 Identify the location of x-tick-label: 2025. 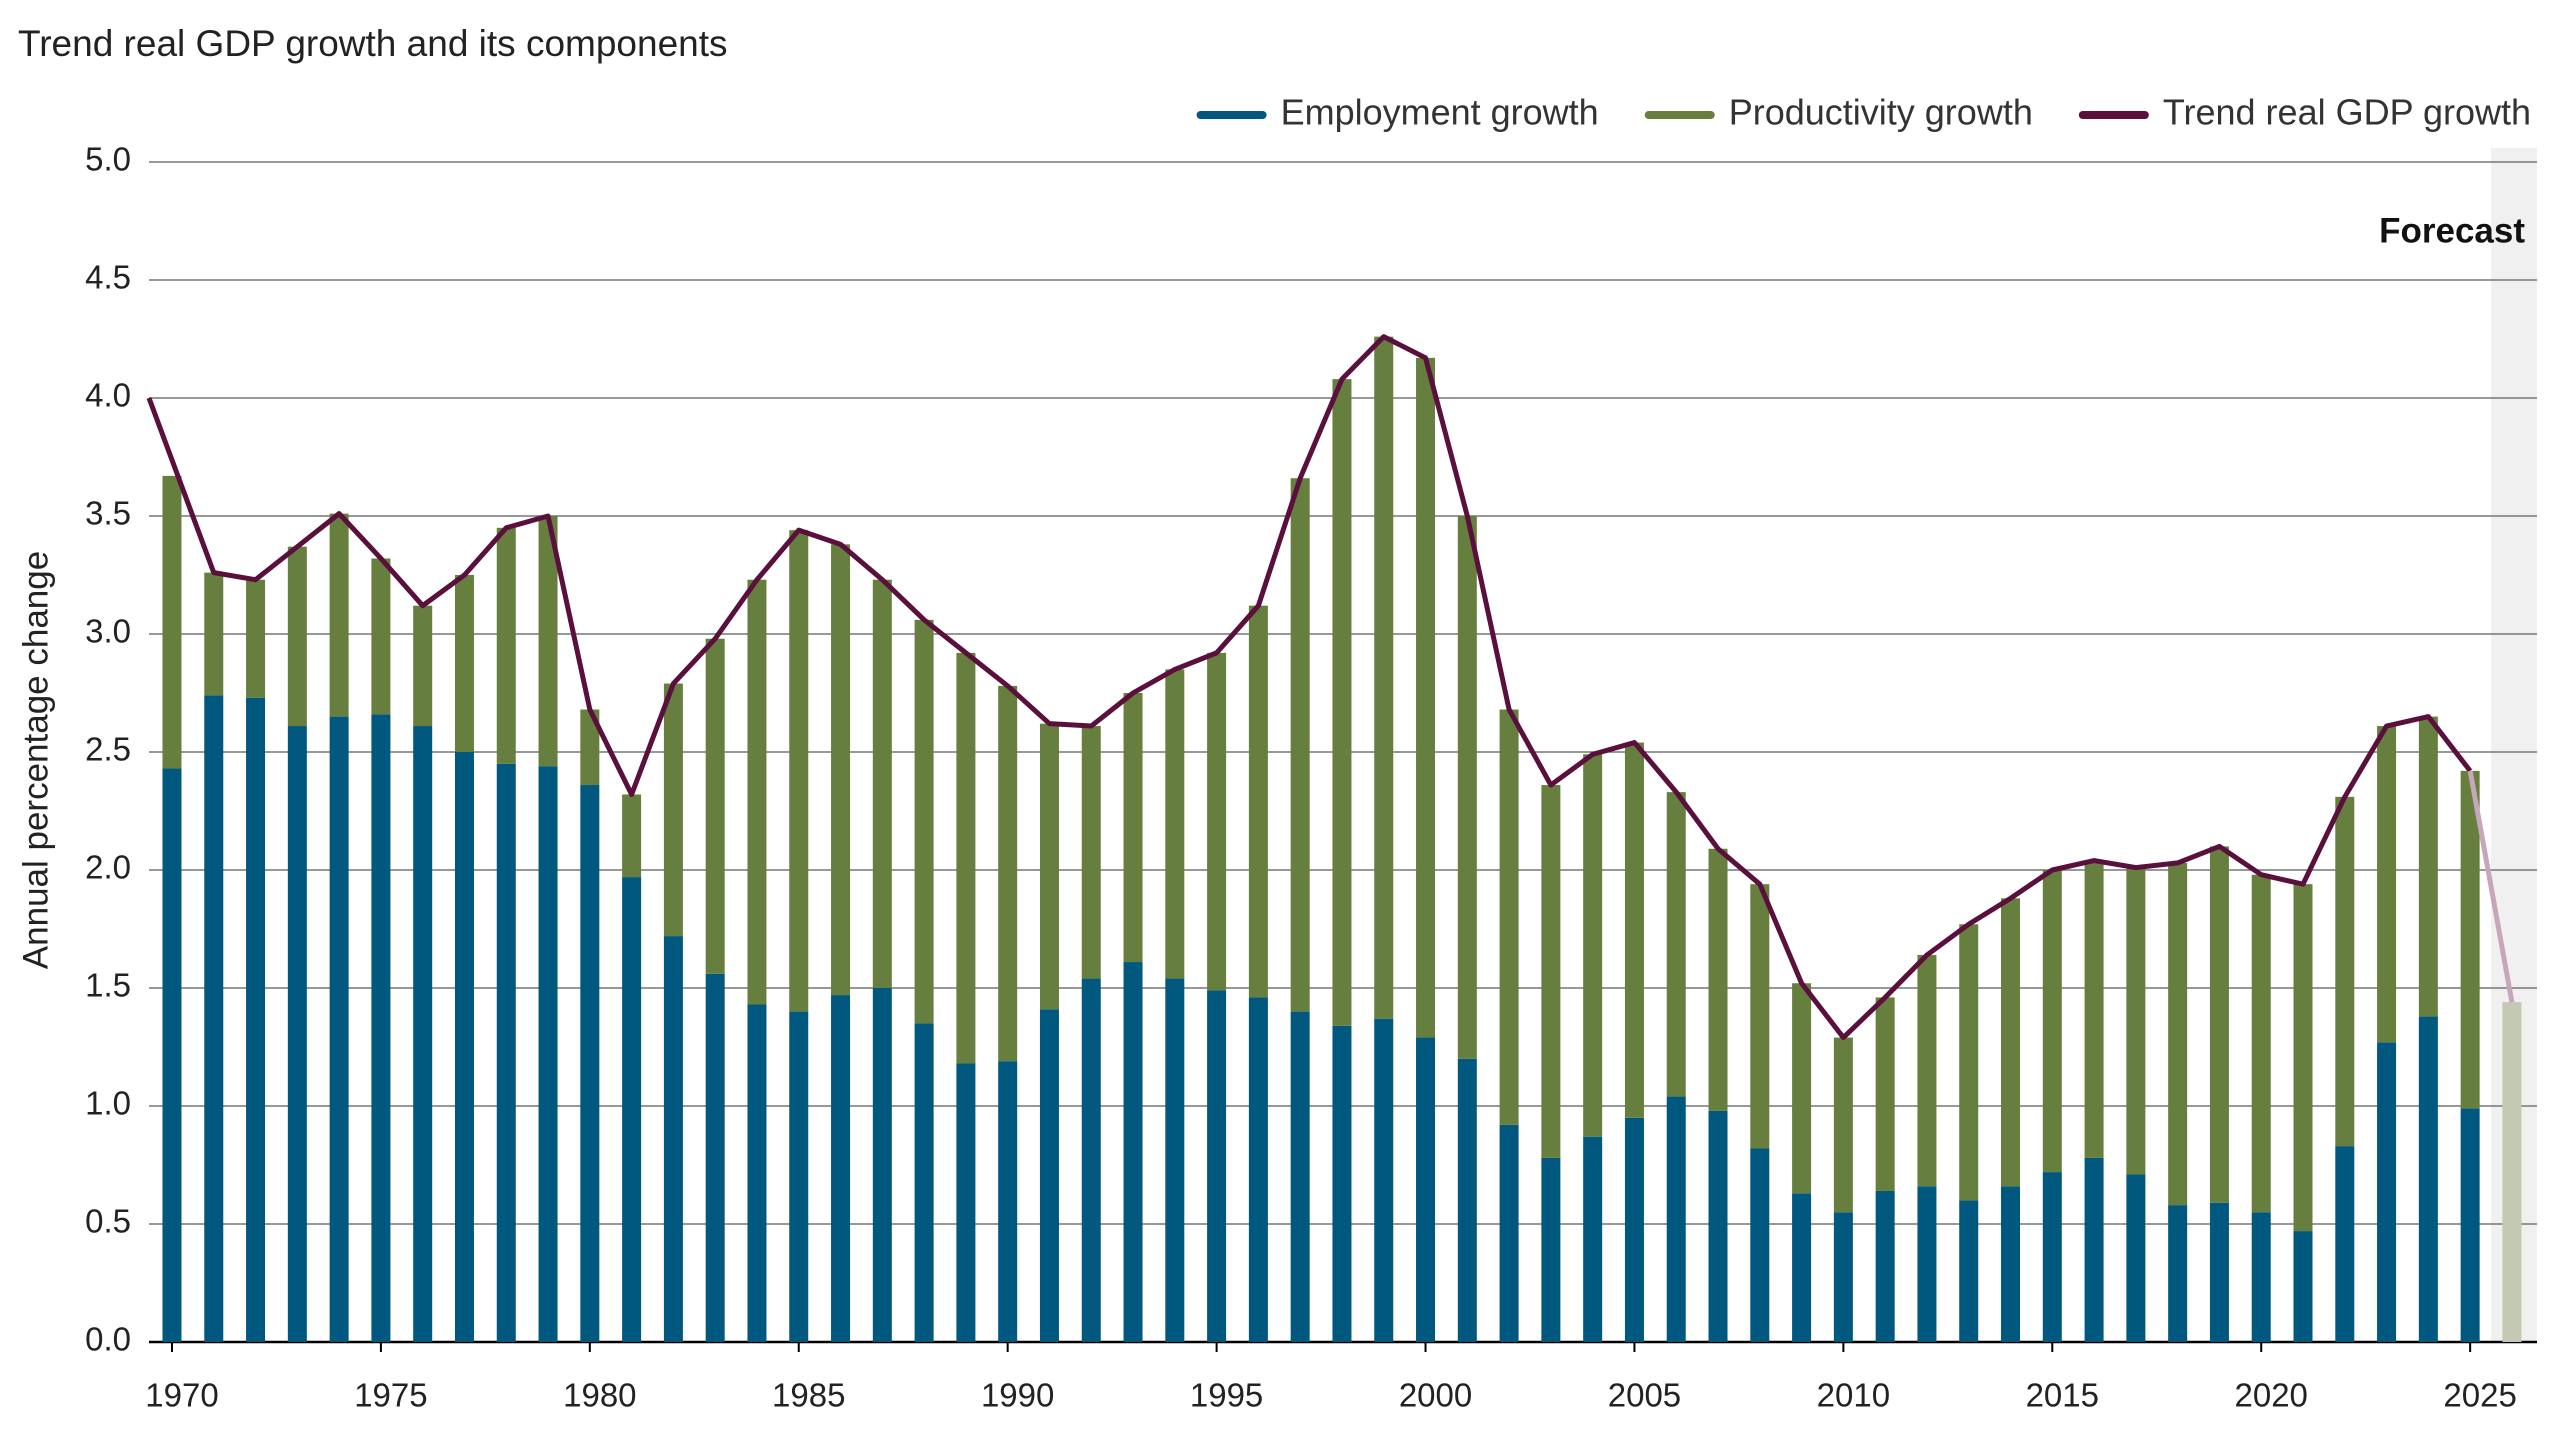
(2479, 1395).